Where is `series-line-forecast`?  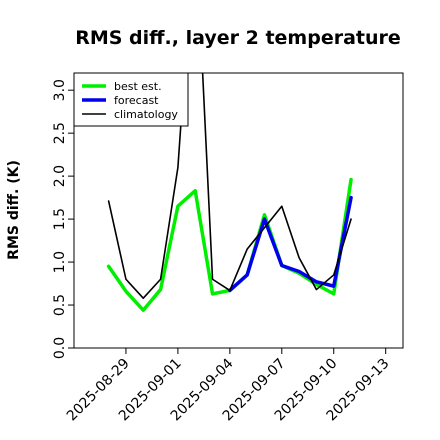 series-line-forecast is located at coordinates (290, 244).